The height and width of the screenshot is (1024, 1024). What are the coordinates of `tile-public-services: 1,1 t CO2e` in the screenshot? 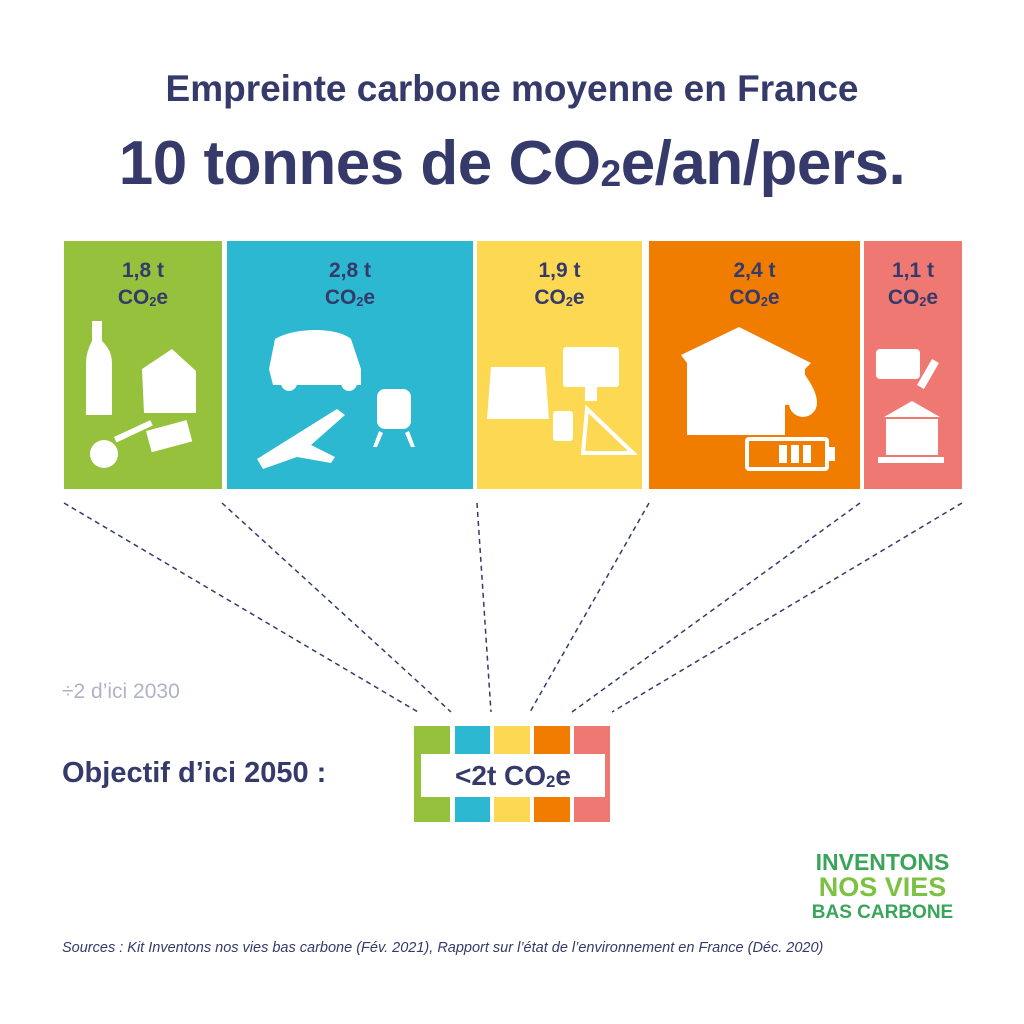 It's located at (913, 365).